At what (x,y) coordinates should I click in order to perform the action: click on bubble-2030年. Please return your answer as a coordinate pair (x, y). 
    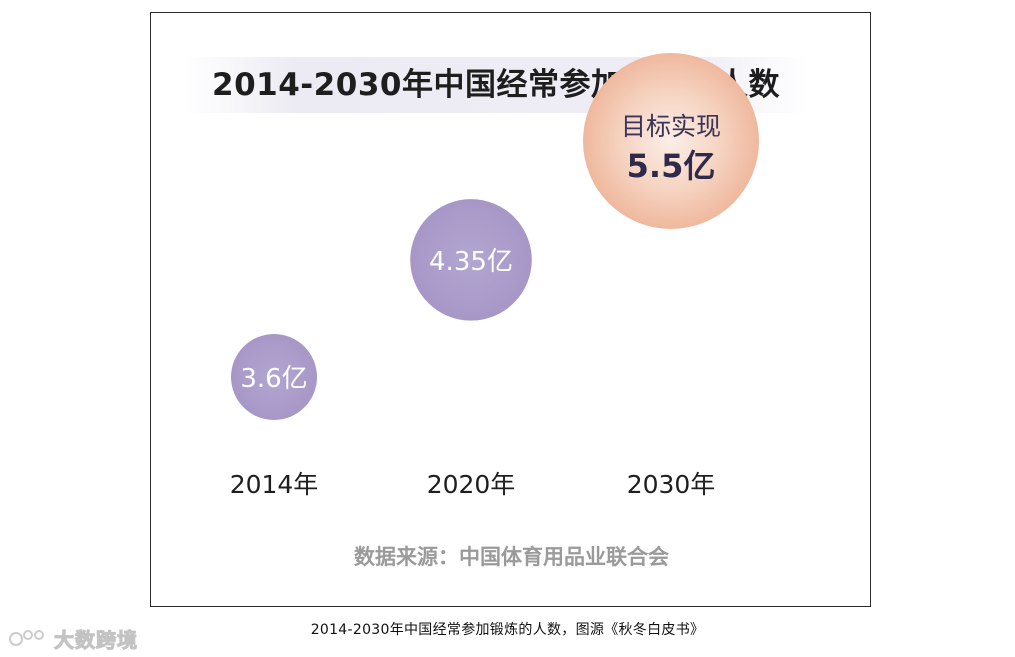
    Looking at the image, I should click on (671, 141).